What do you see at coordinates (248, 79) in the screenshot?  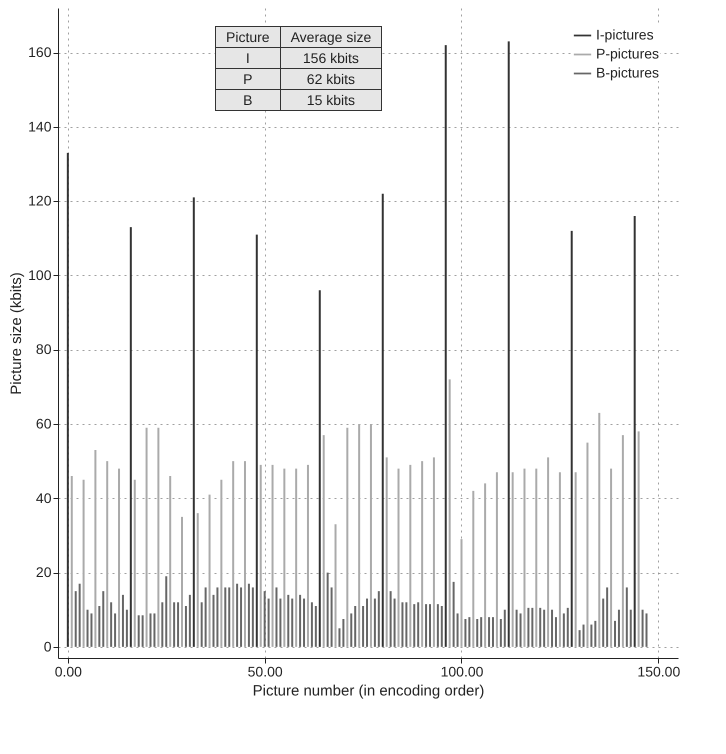 I see `annotation: P` at bounding box center [248, 79].